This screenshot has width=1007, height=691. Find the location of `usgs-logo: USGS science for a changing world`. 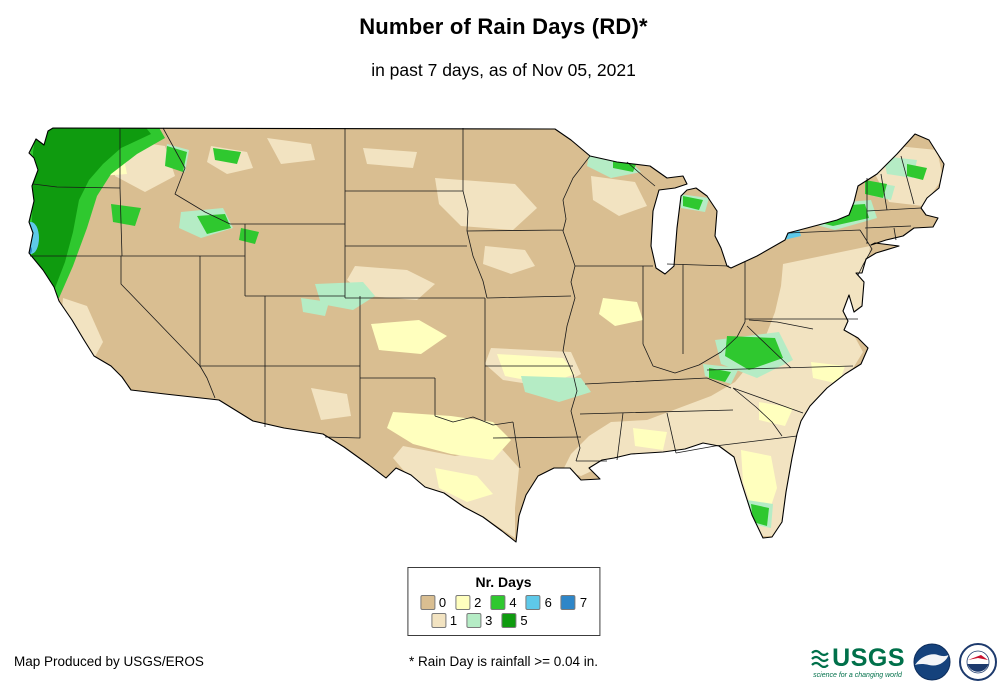

usgs-logo: USGS science for a changing world is located at coordinates (858, 661).